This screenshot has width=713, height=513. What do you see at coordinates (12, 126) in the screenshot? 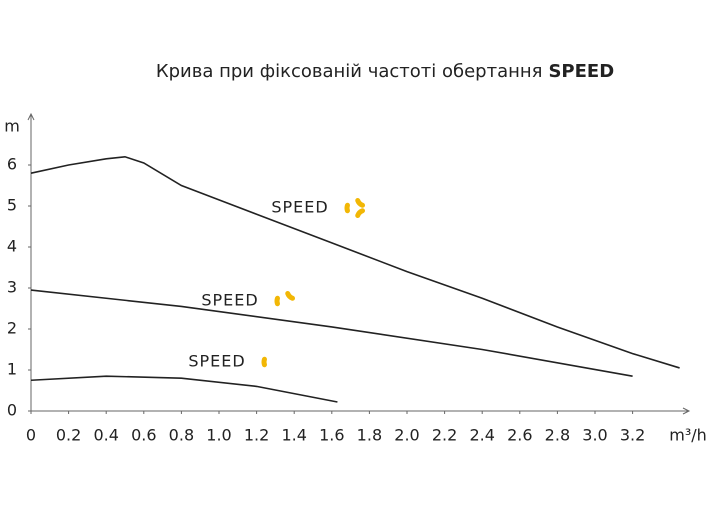
I see `y-axis-label: m` at bounding box center [12, 126].